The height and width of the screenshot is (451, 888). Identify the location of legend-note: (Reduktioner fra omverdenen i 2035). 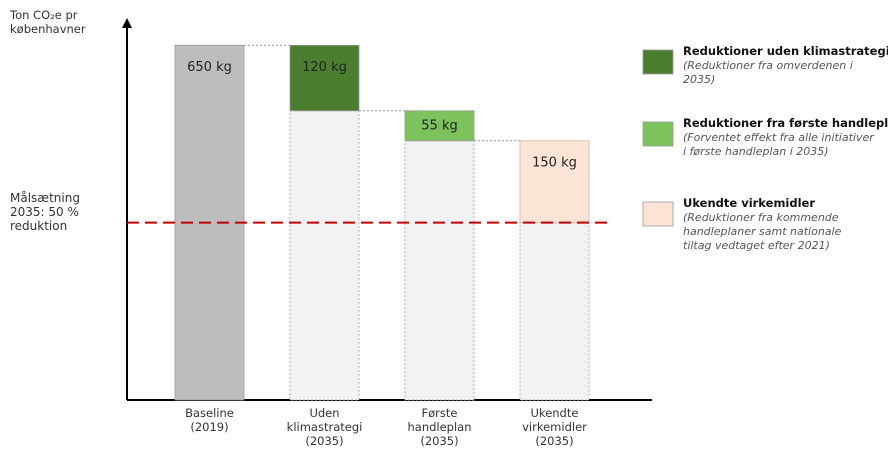
(768, 72).